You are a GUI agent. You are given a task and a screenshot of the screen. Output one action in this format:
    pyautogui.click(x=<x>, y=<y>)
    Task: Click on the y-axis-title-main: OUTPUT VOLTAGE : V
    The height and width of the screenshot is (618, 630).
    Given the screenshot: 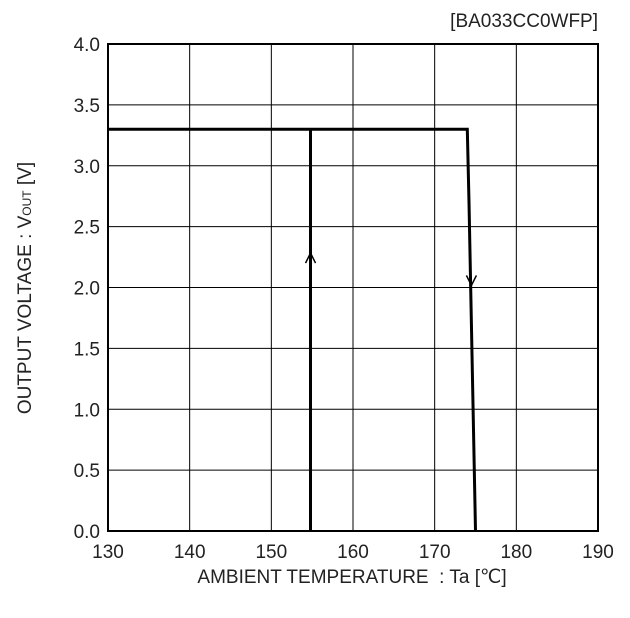 What is the action you would take?
    pyautogui.click(x=25, y=314)
    